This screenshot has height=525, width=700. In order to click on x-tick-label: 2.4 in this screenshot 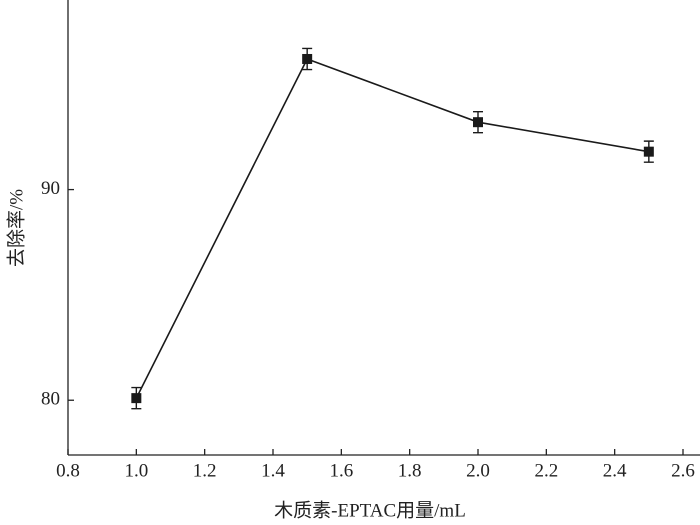, I will do `click(615, 470)`.